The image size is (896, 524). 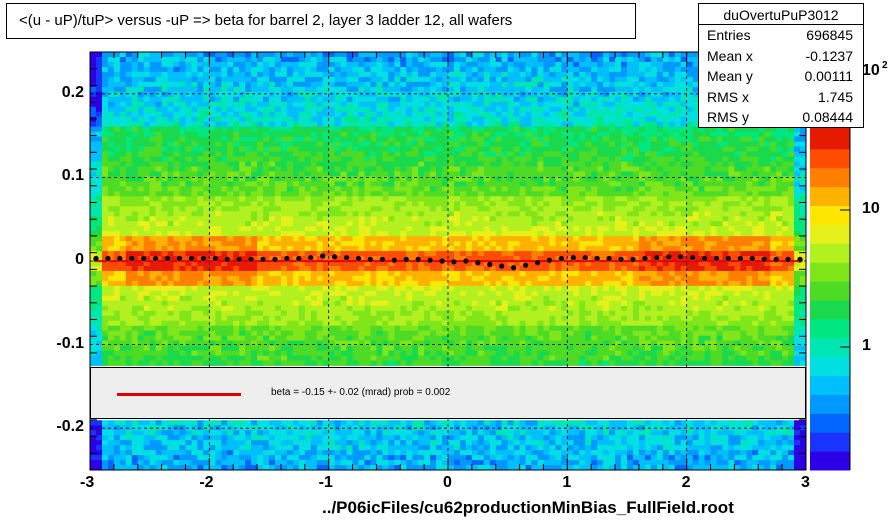 What do you see at coordinates (87, 482) in the screenshot?
I see `x-tick-label: -3` at bounding box center [87, 482].